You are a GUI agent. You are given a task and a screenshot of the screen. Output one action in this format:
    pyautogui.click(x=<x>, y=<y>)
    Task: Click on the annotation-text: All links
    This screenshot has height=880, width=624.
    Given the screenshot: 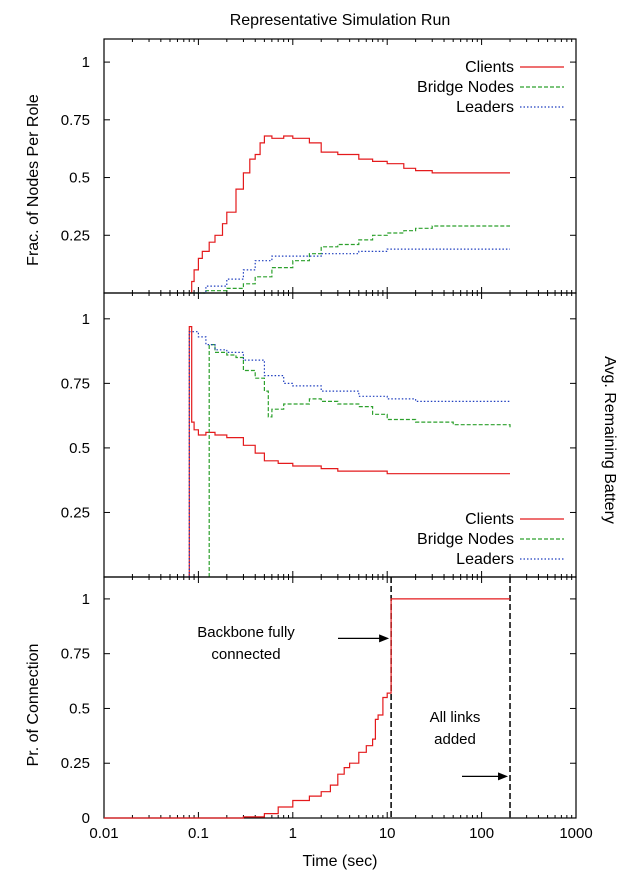 What is the action you would take?
    pyautogui.click(x=455, y=717)
    